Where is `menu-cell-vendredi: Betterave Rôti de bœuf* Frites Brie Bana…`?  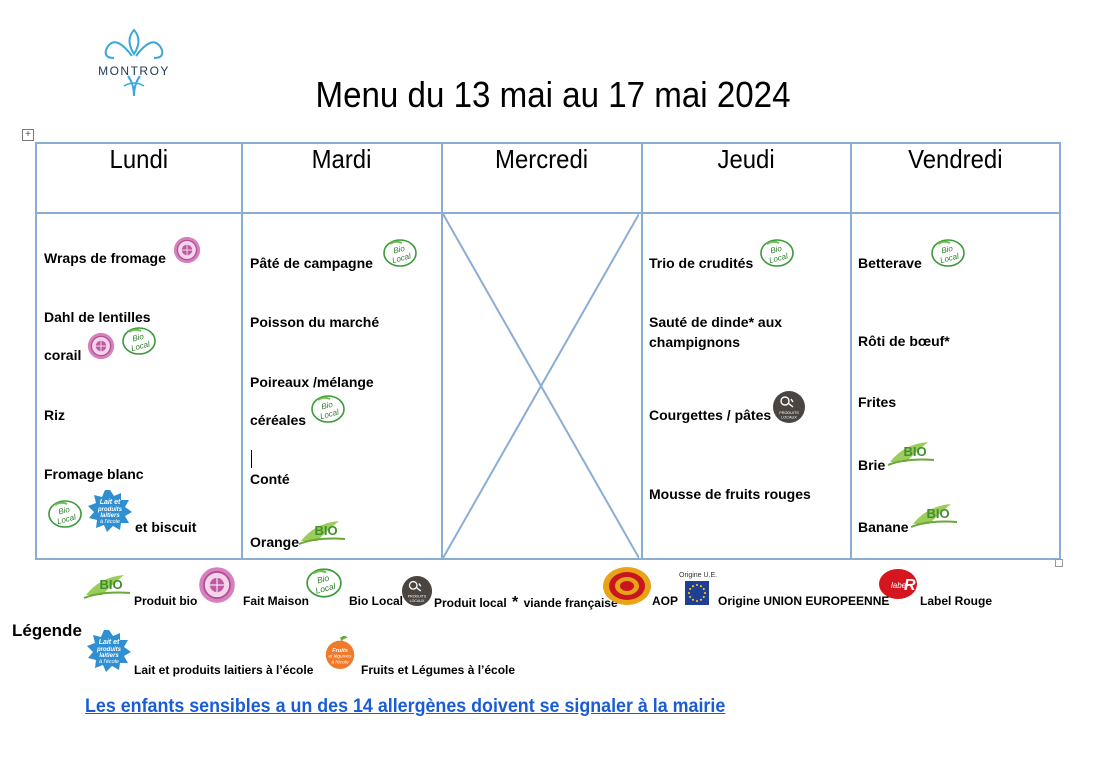
menu-cell-vendredi: Betterave Rôti de bœuf* Frites Brie Bana… is located at coordinates (955, 386).